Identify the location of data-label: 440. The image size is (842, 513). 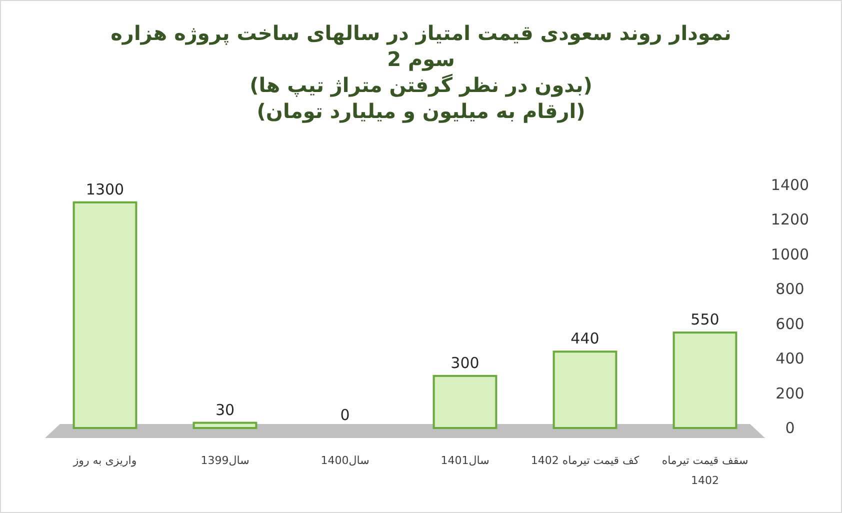
(585, 339).